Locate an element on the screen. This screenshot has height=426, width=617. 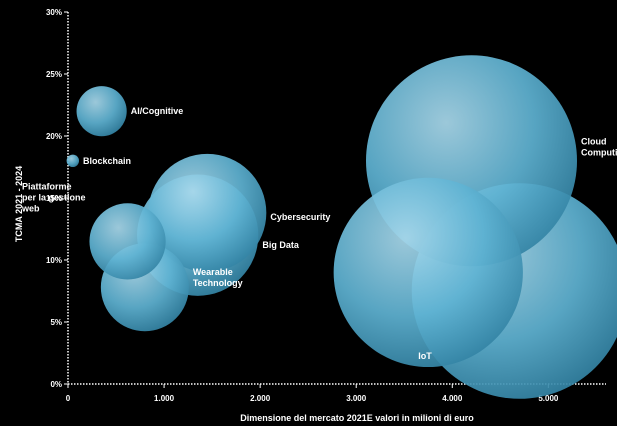
bubble-ai-cognitive is located at coordinates (101, 111).